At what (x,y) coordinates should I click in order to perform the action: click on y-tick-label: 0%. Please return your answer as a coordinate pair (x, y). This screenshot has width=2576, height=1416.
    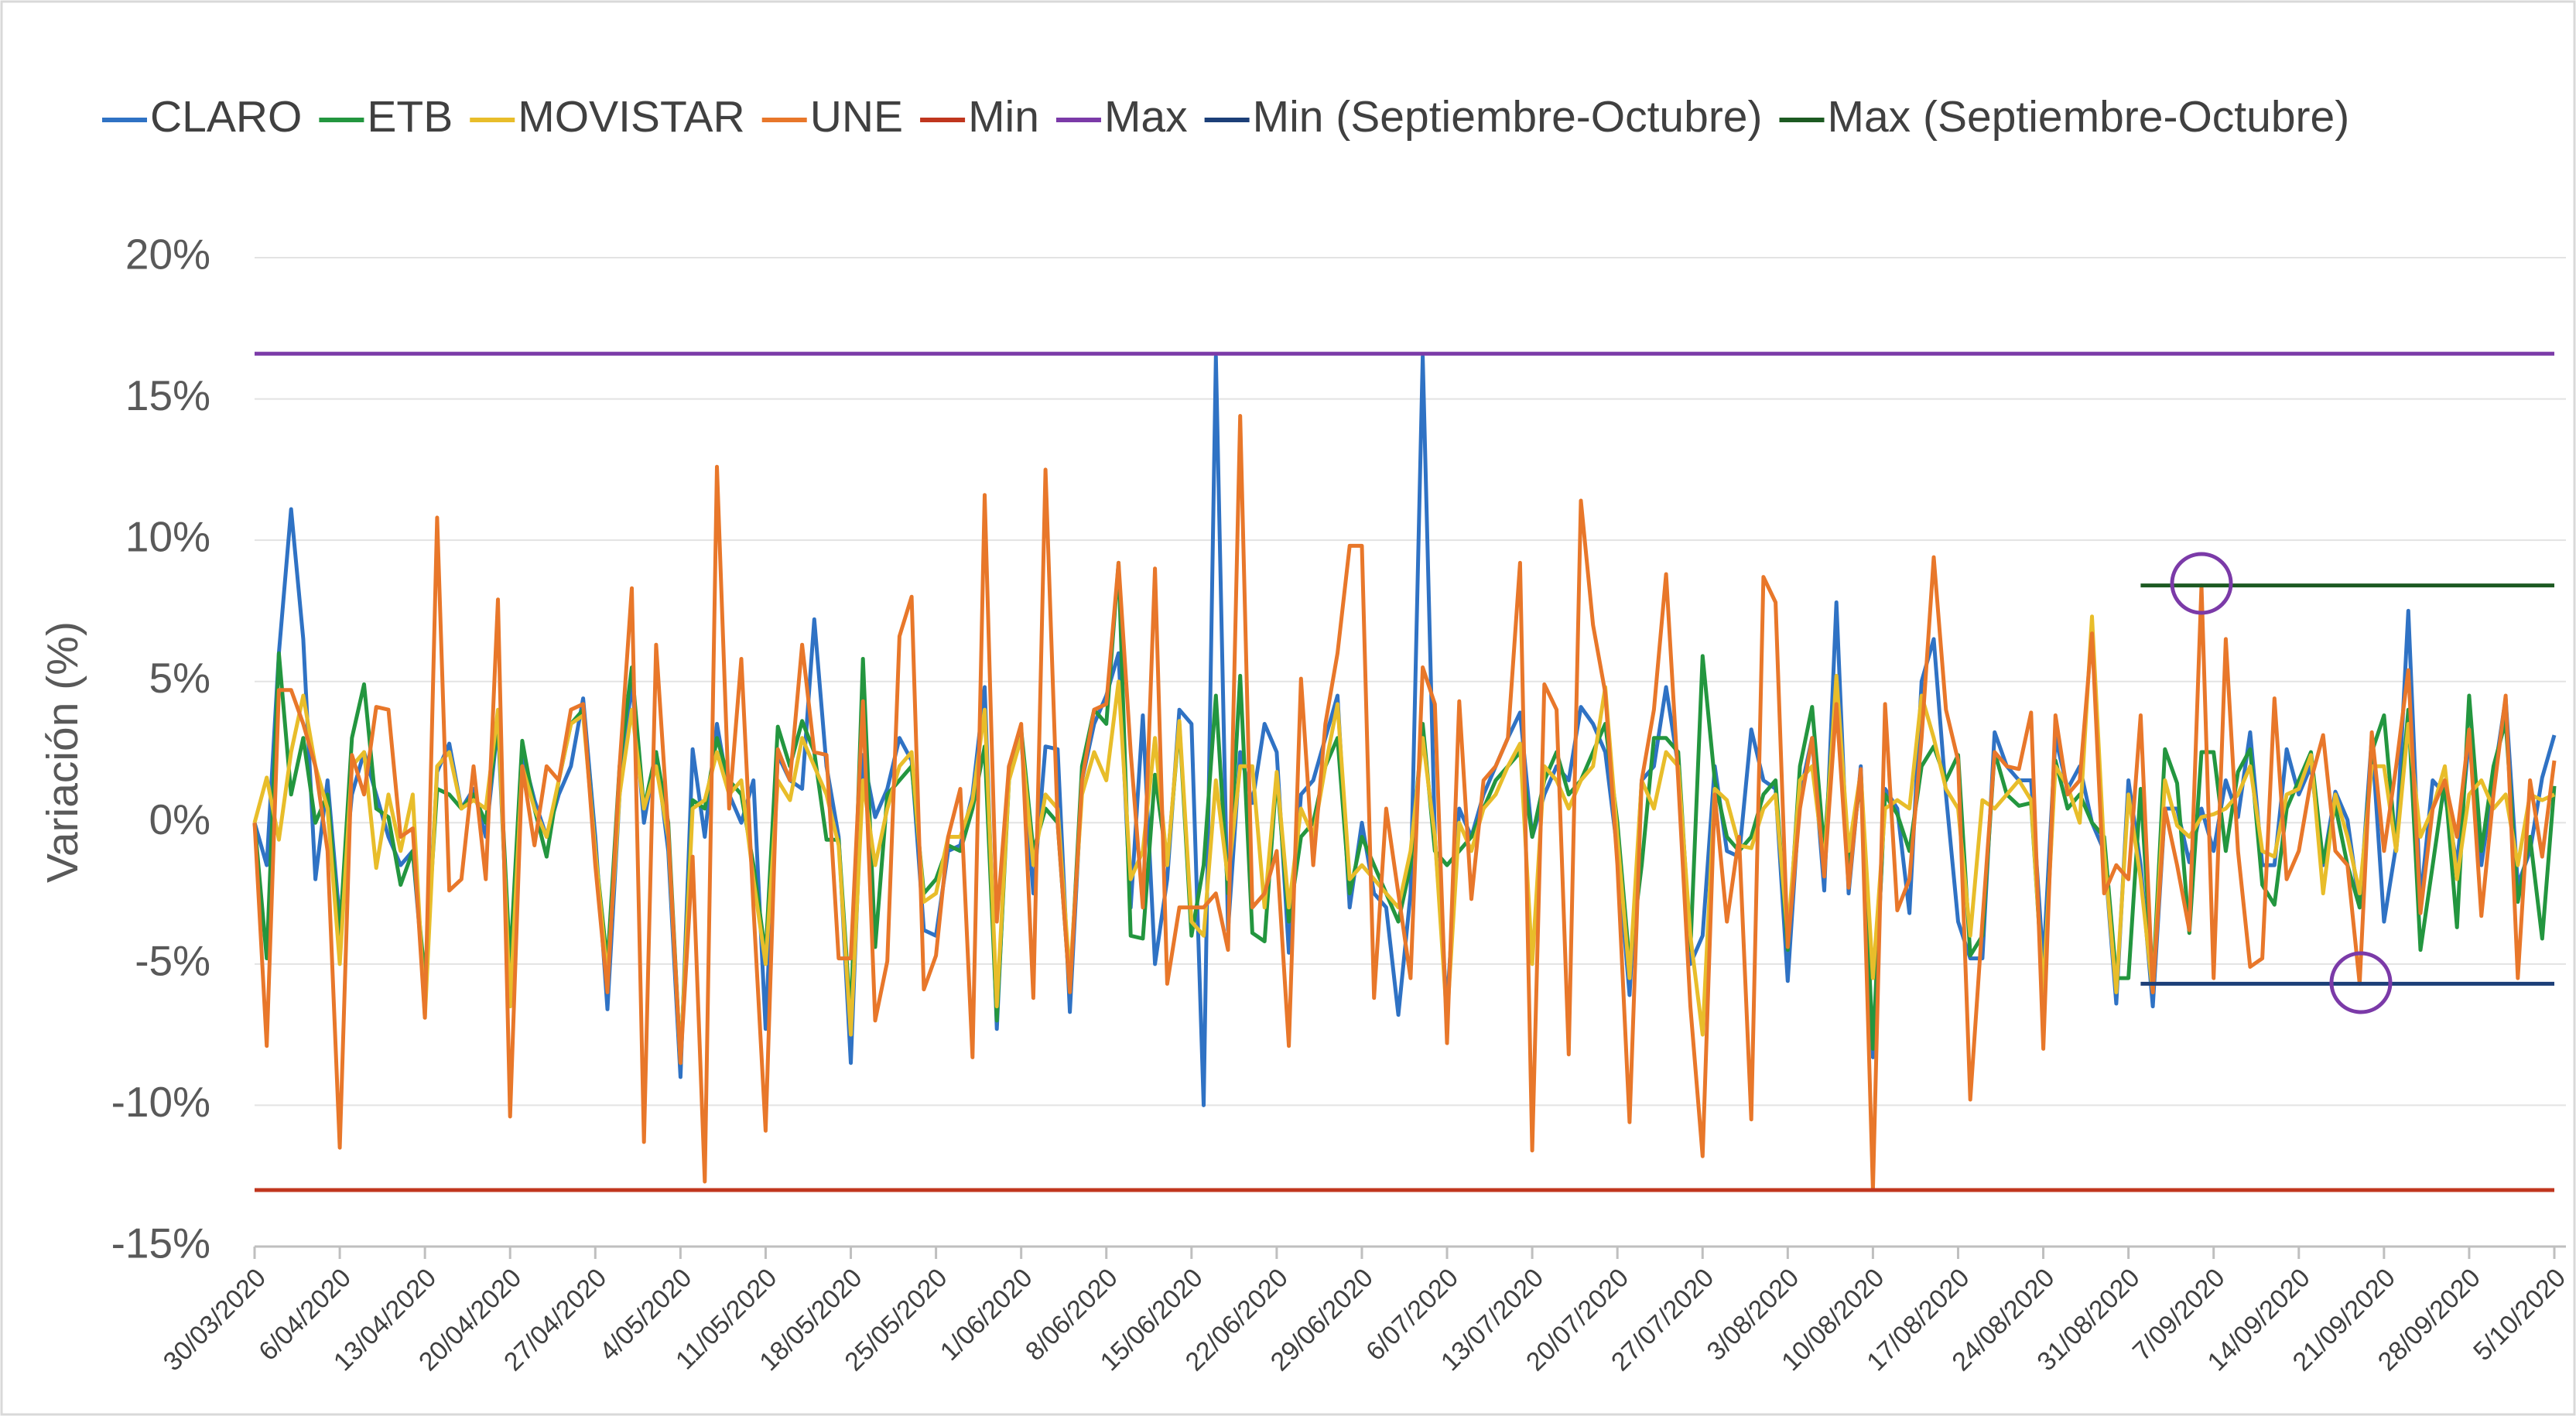
    Looking at the image, I should click on (180, 819).